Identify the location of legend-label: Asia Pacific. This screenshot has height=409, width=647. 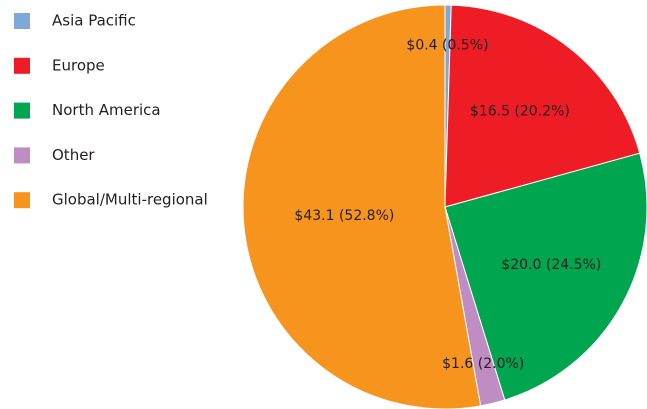
(94, 21).